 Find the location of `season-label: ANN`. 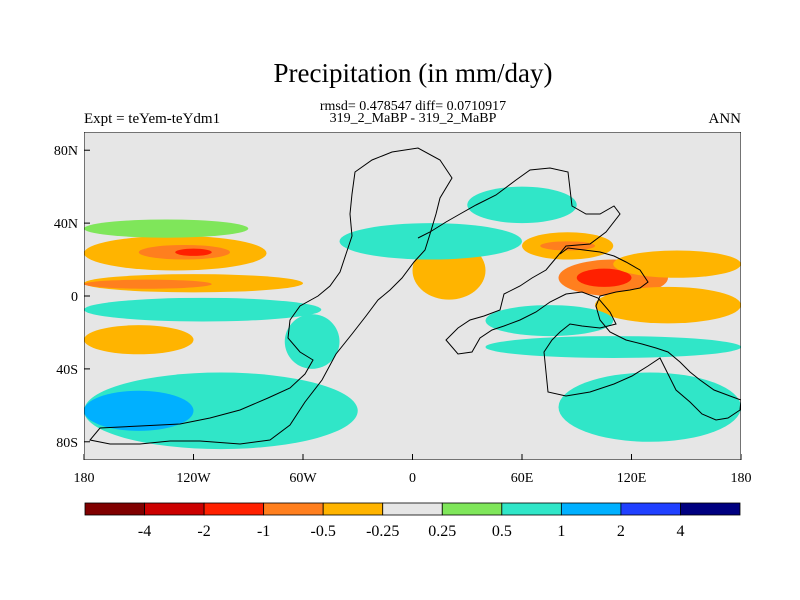

season-label: ANN is located at coordinates (725, 119).